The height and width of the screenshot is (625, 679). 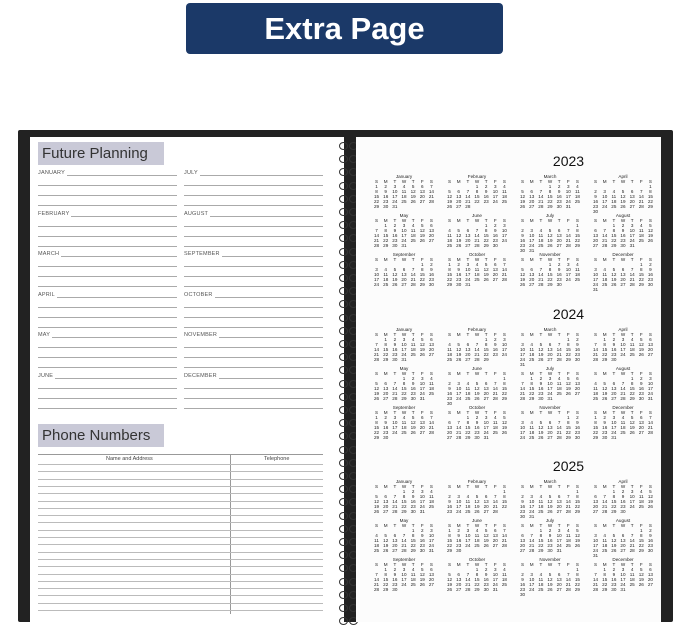 I want to click on day-number: 15, so click(x=596, y=427).